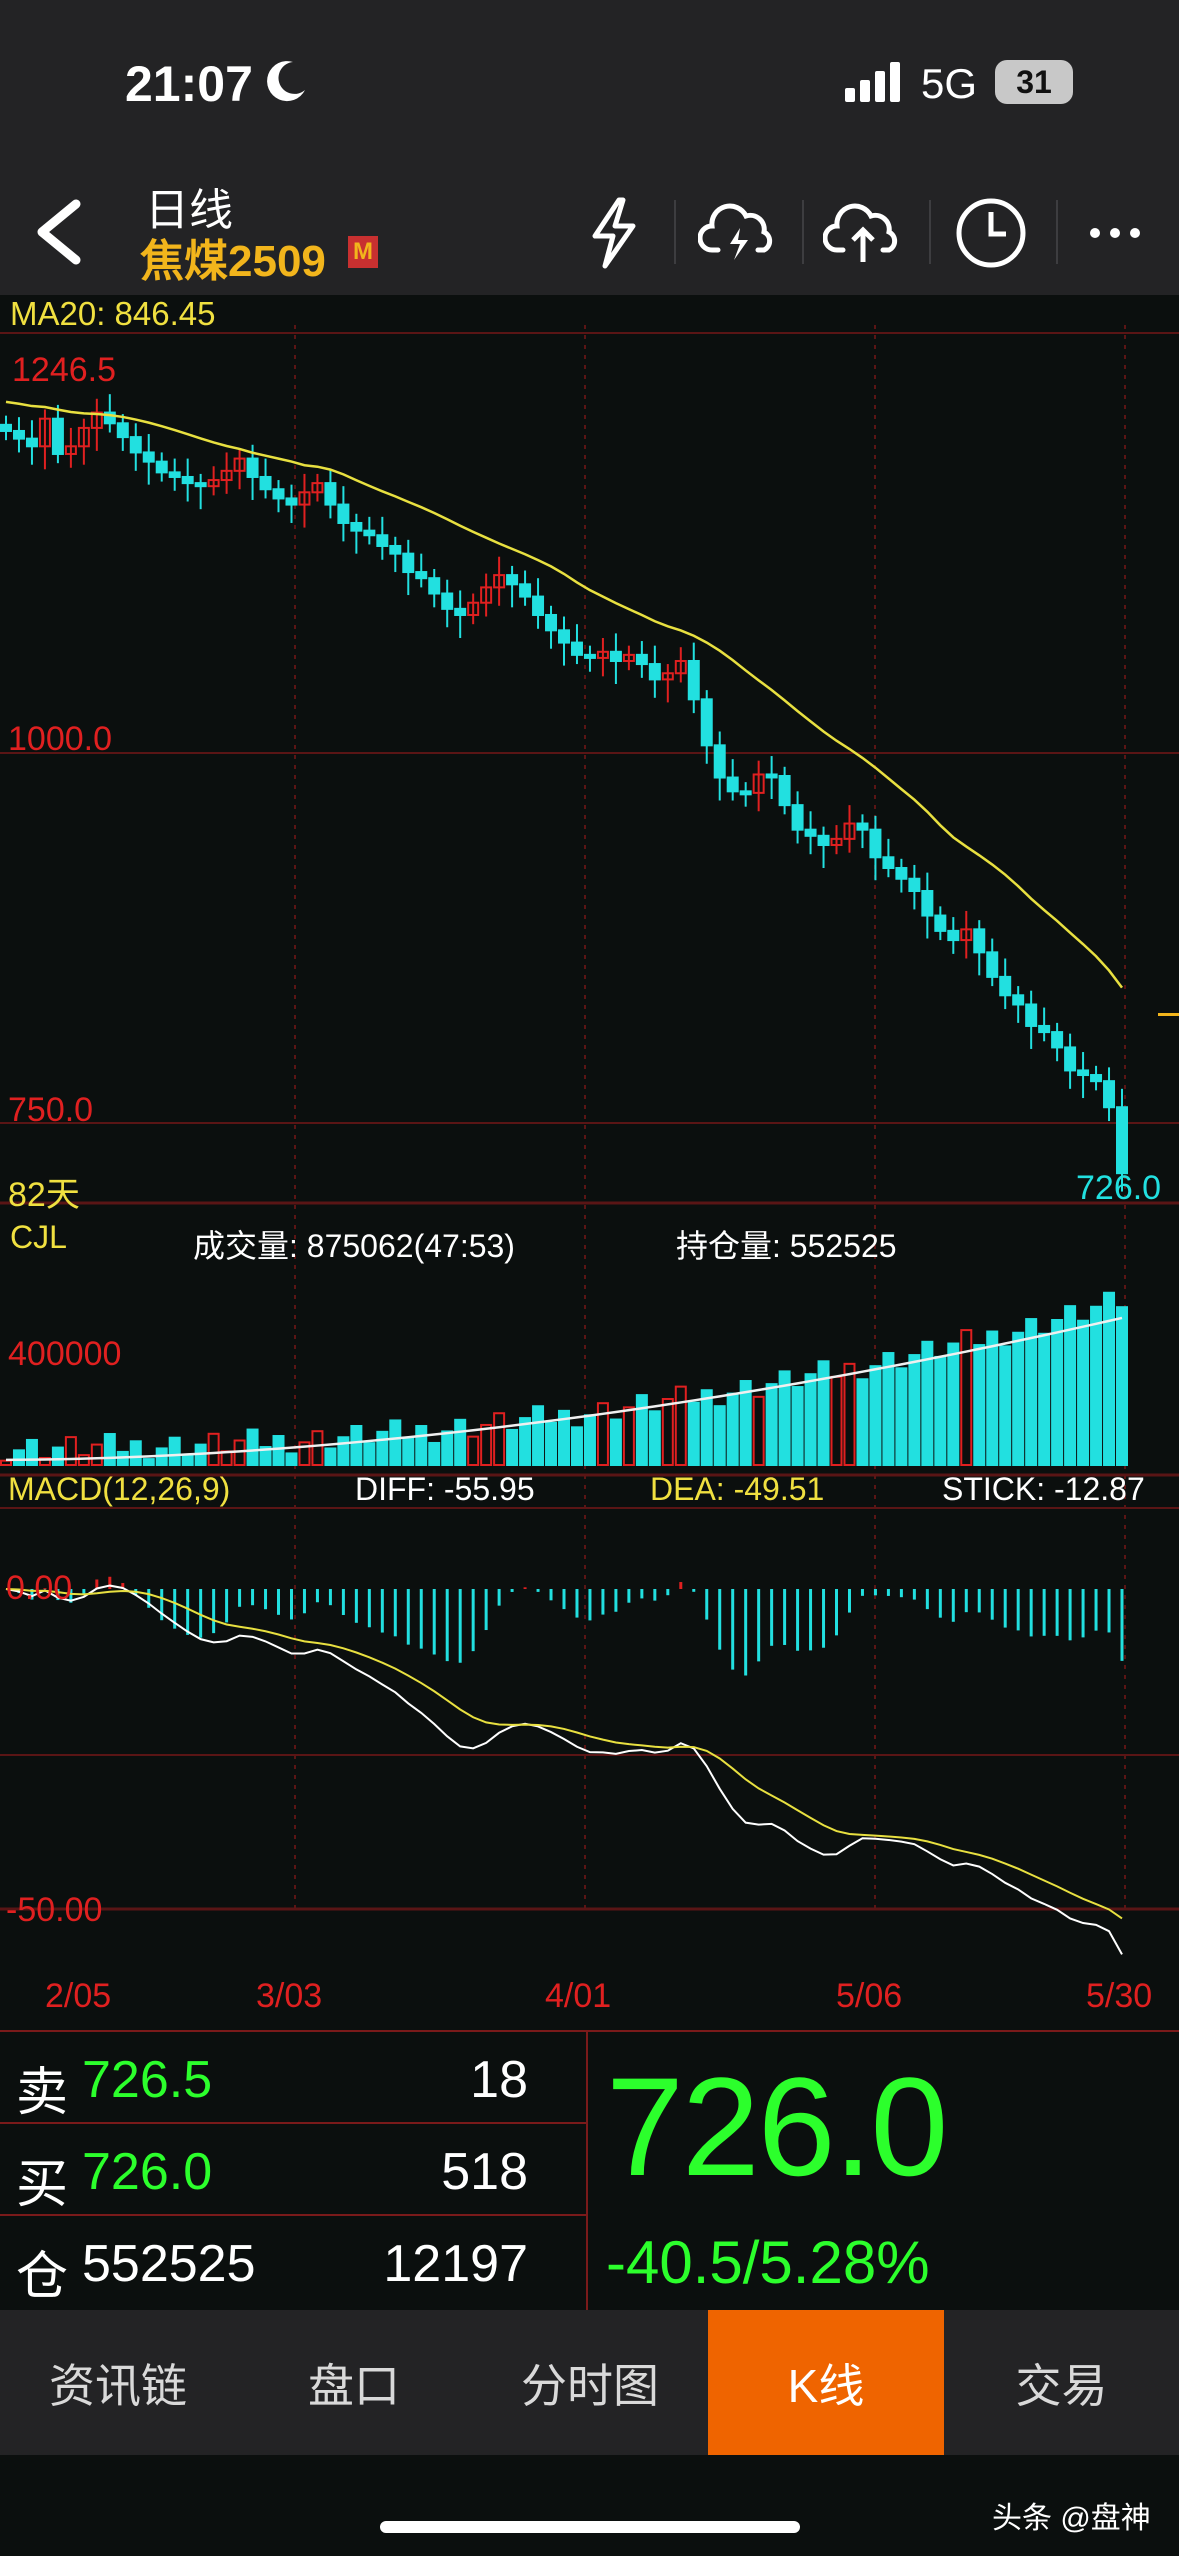 This screenshot has height=2556, width=1179. Describe the element at coordinates (875, 84) in the screenshot. I see `signal-icon` at that location.